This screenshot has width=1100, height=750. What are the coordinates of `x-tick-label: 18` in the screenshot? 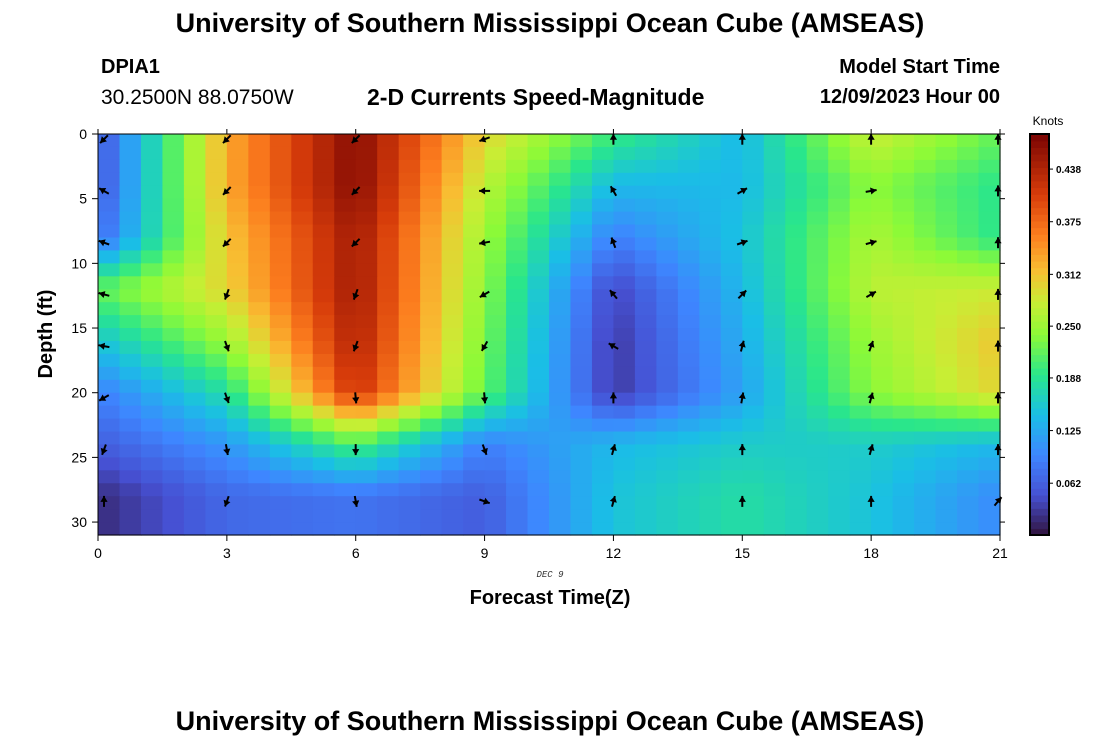 It's located at (871, 553).